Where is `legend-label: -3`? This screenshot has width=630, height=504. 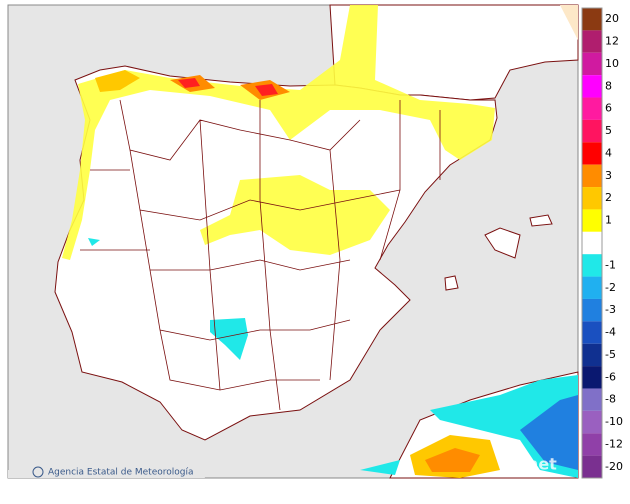
legend-label: -3 is located at coordinates (610, 309).